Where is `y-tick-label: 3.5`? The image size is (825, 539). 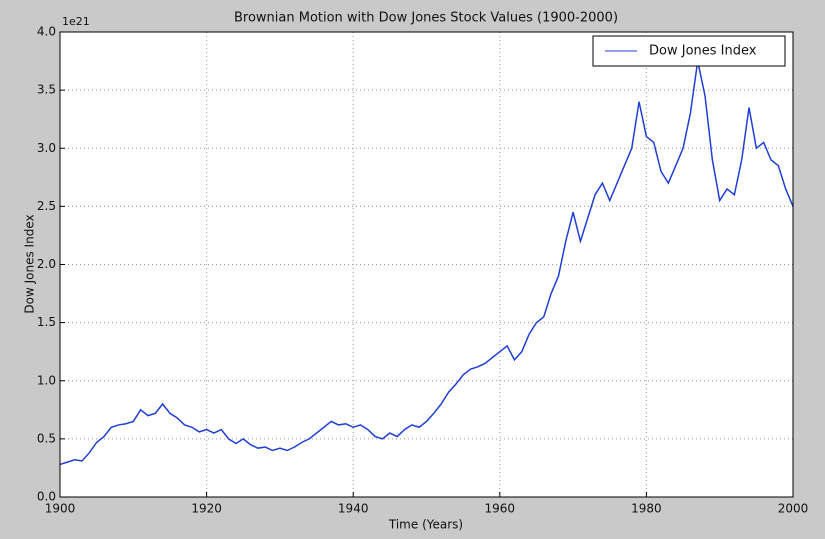
y-tick-label: 3.5 is located at coordinates (46, 90).